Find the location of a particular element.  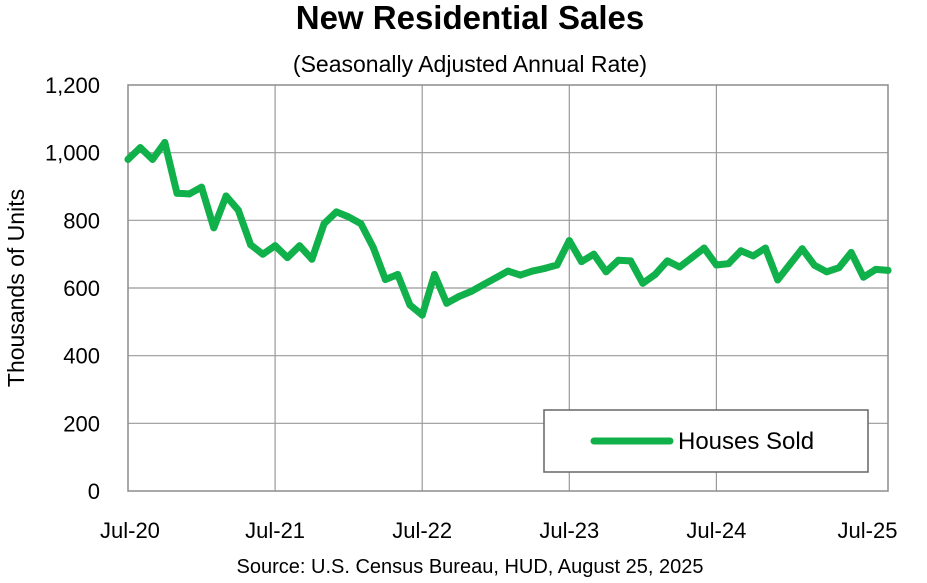

x-tick-label: Jul-25 is located at coordinates (868, 530).